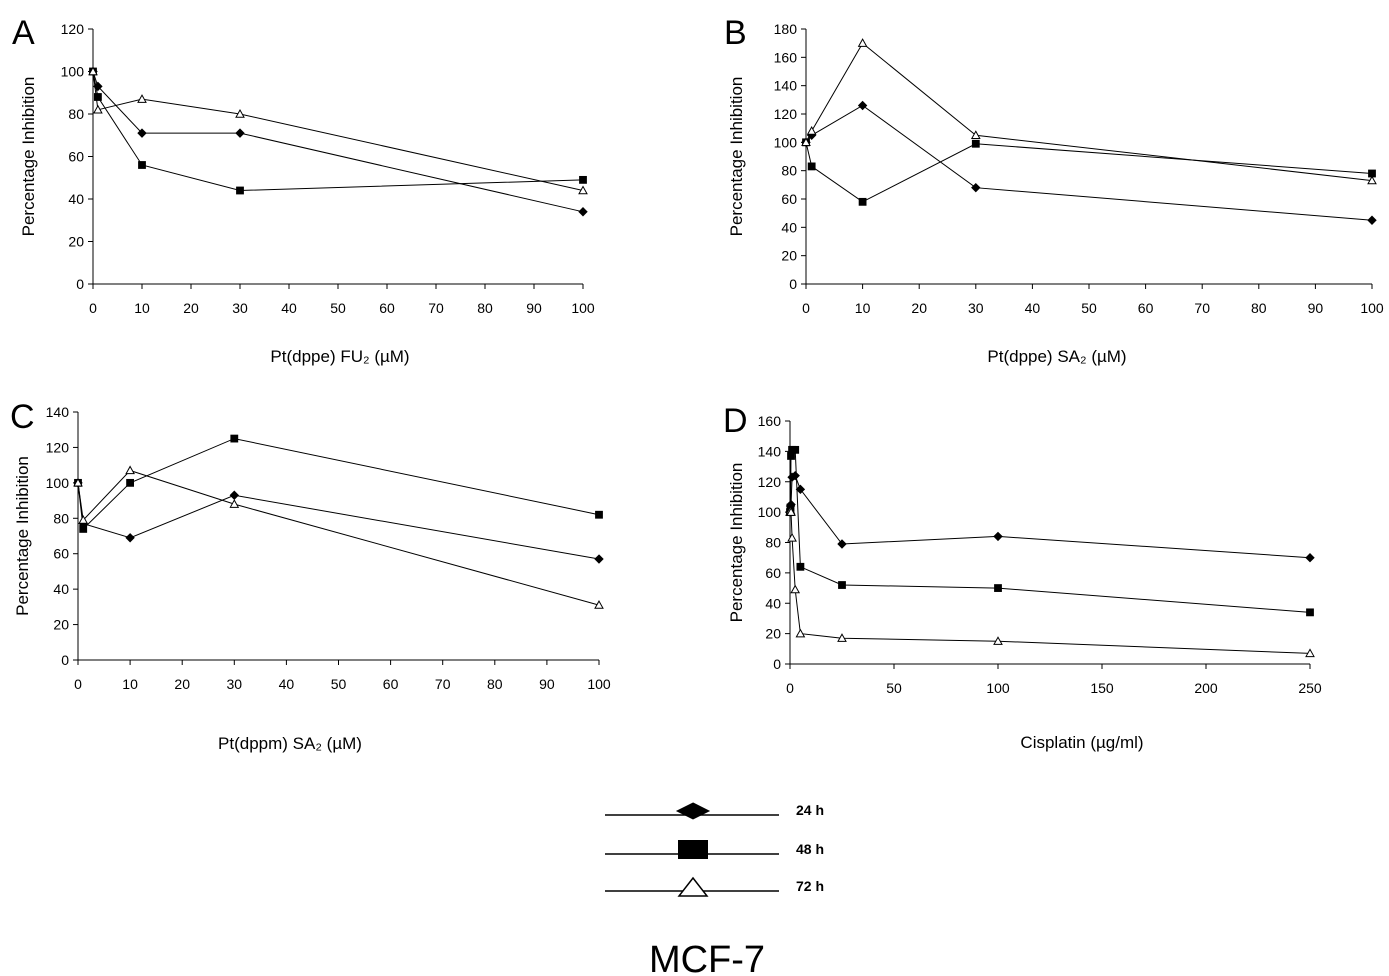 Image resolution: width=1389 pixels, height=976 pixels. Describe the element at coordinates (773, 543) in the screenshot. I see `y-tick-label: 80` at that location.